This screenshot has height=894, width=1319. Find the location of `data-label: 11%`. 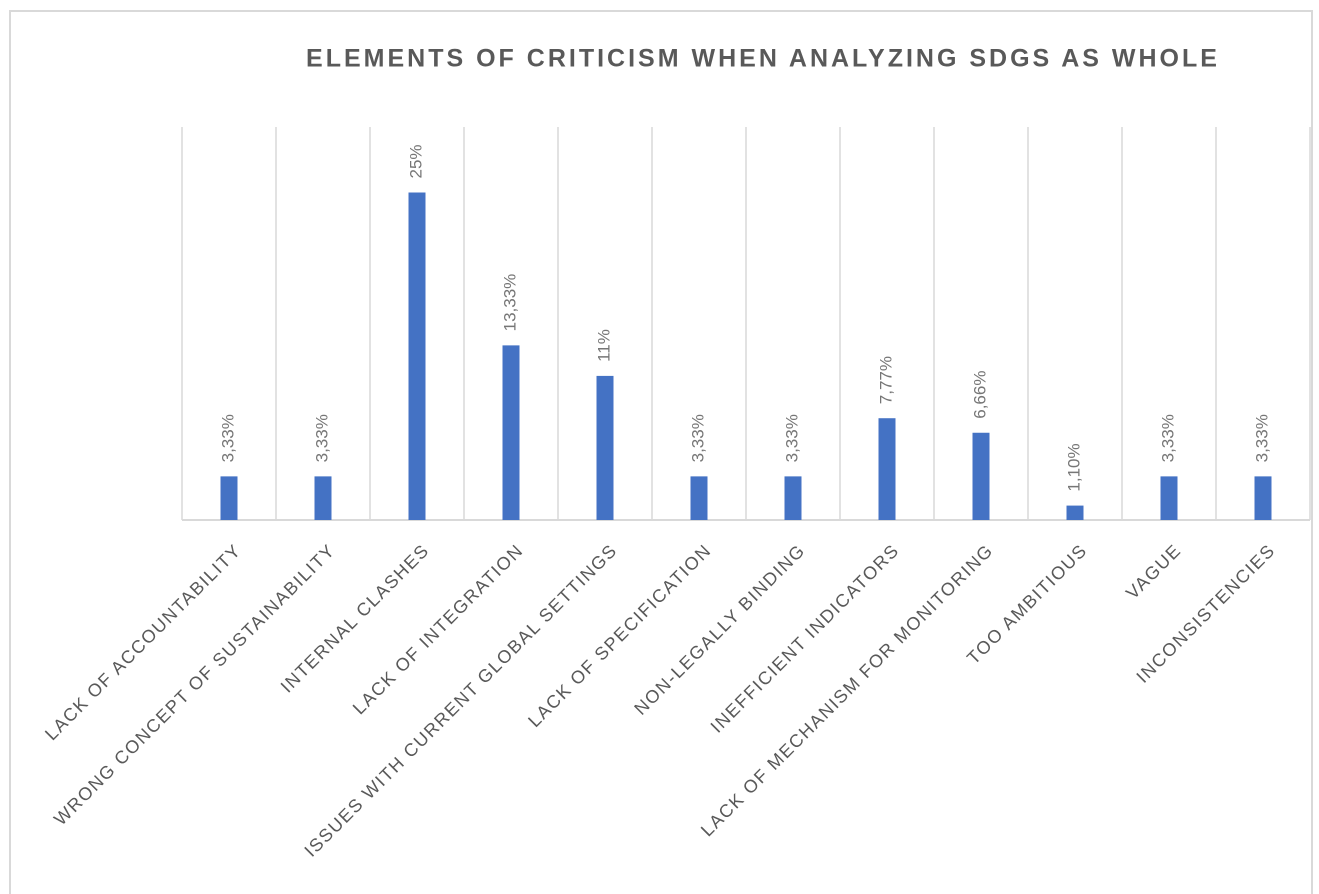

data-label: 11% is located at coordinates (603, 345).